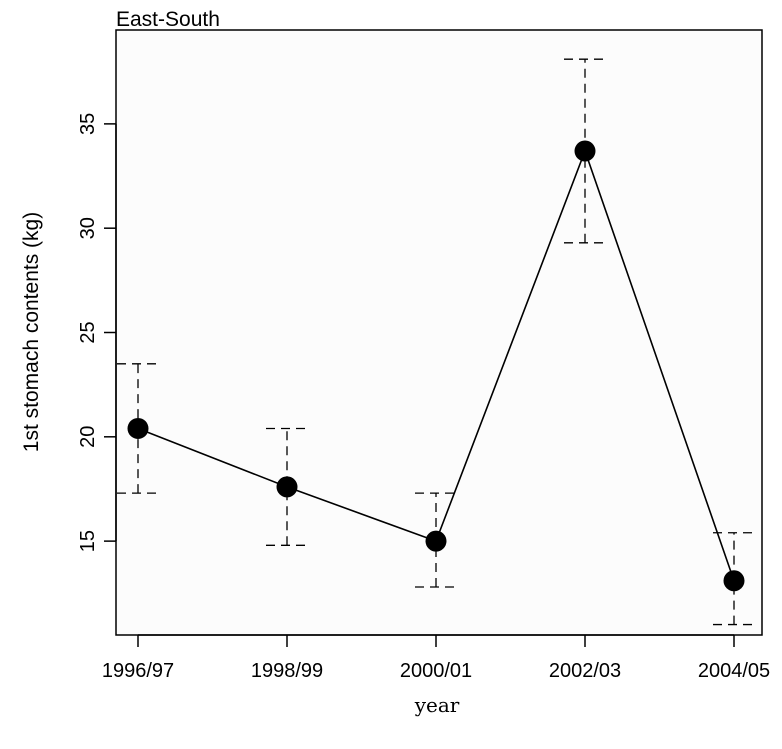 This screenshot has width=782, height=749. Describe the element at coordinates (168, 19) in the screenshot. I see `chart-title: East-South` at that location.